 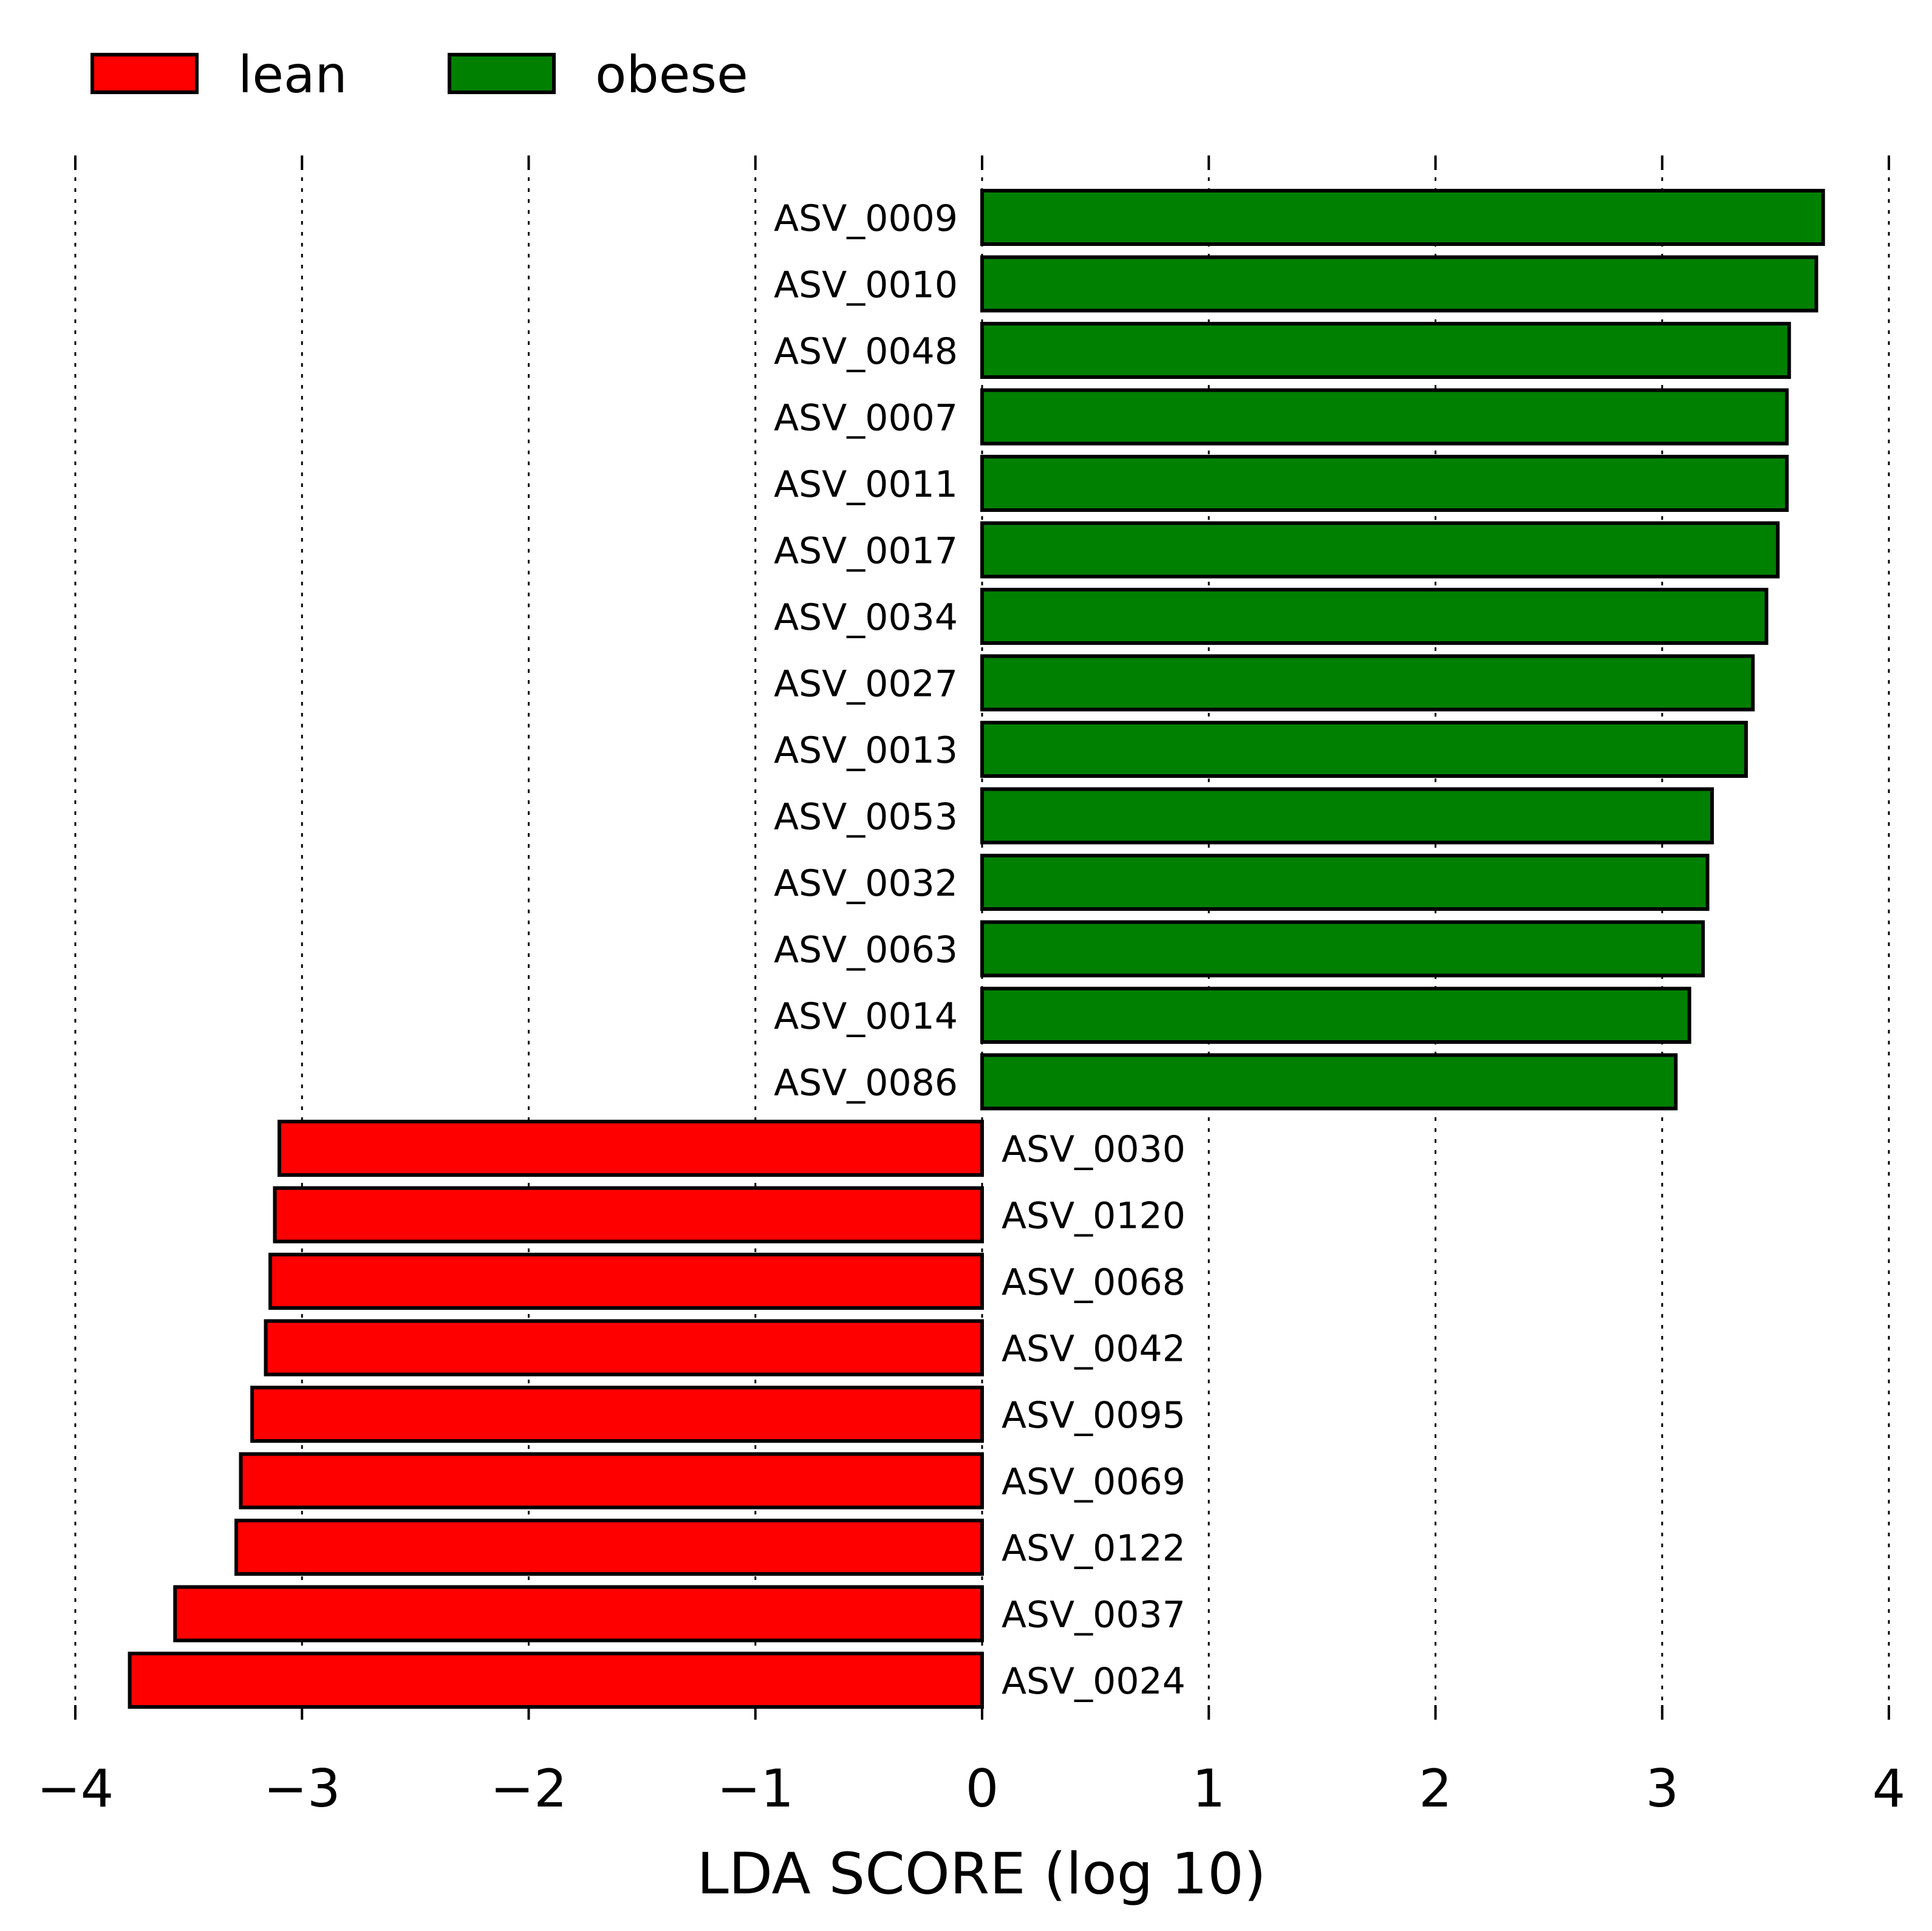 What do you see at coordinates (982, 1789) in the screenshot?
I see `x-tick-label: 0` at bounding box center [982, 1789].